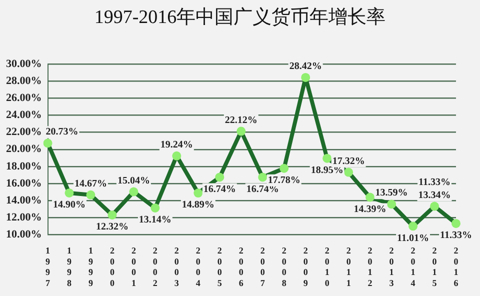 This screenshot has height=296, width=480. Describe the element at coordinates (133, 180) in the screenshot. I see `data-label: 15.04%` at that location.